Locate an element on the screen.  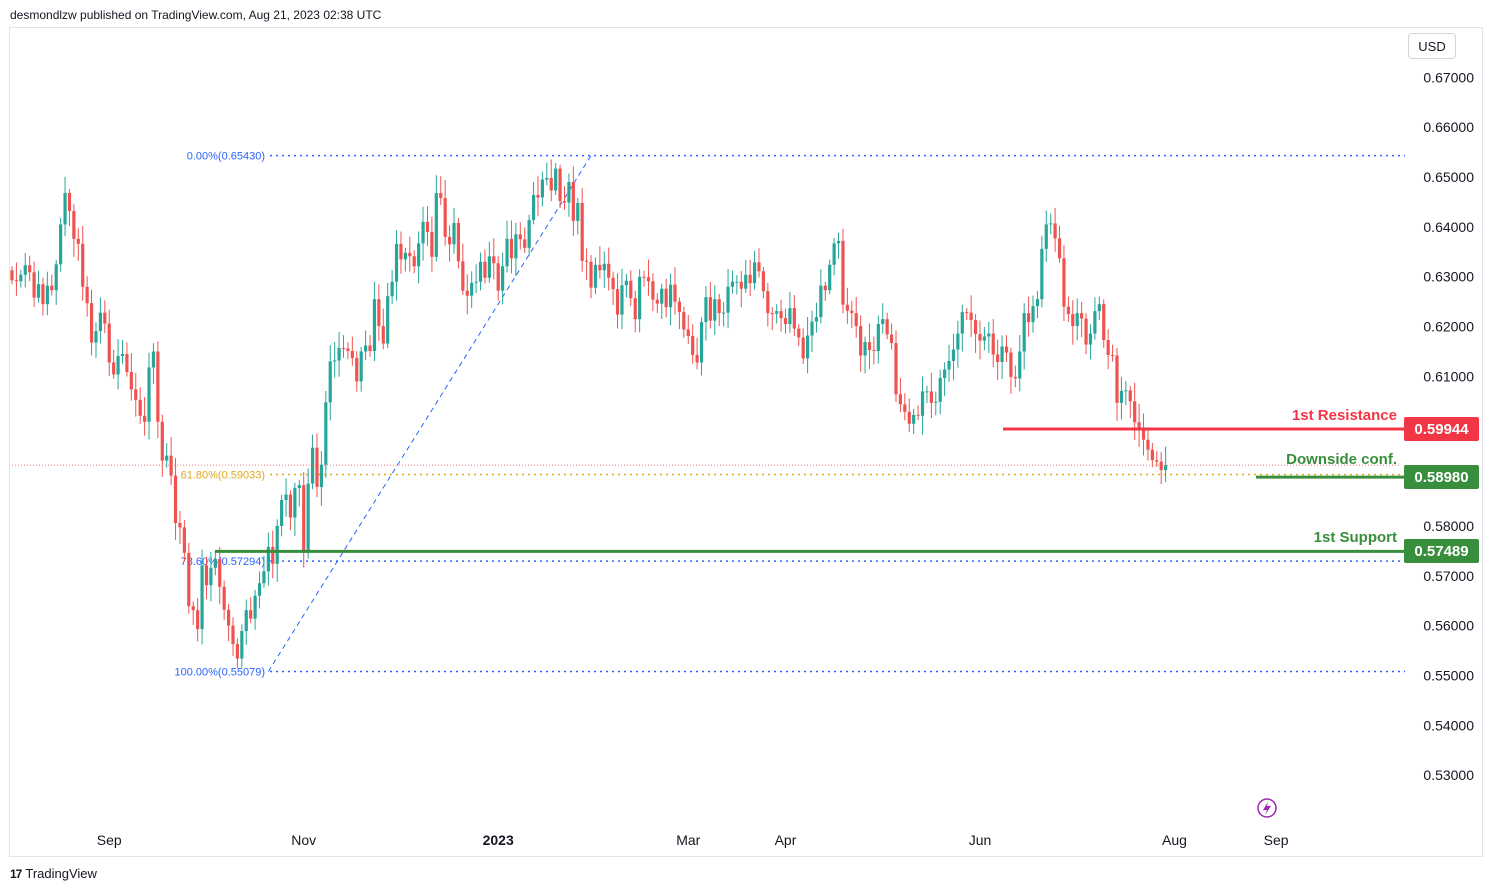
footer-brand: 17 TradingView is located at coordinates (53, 873).